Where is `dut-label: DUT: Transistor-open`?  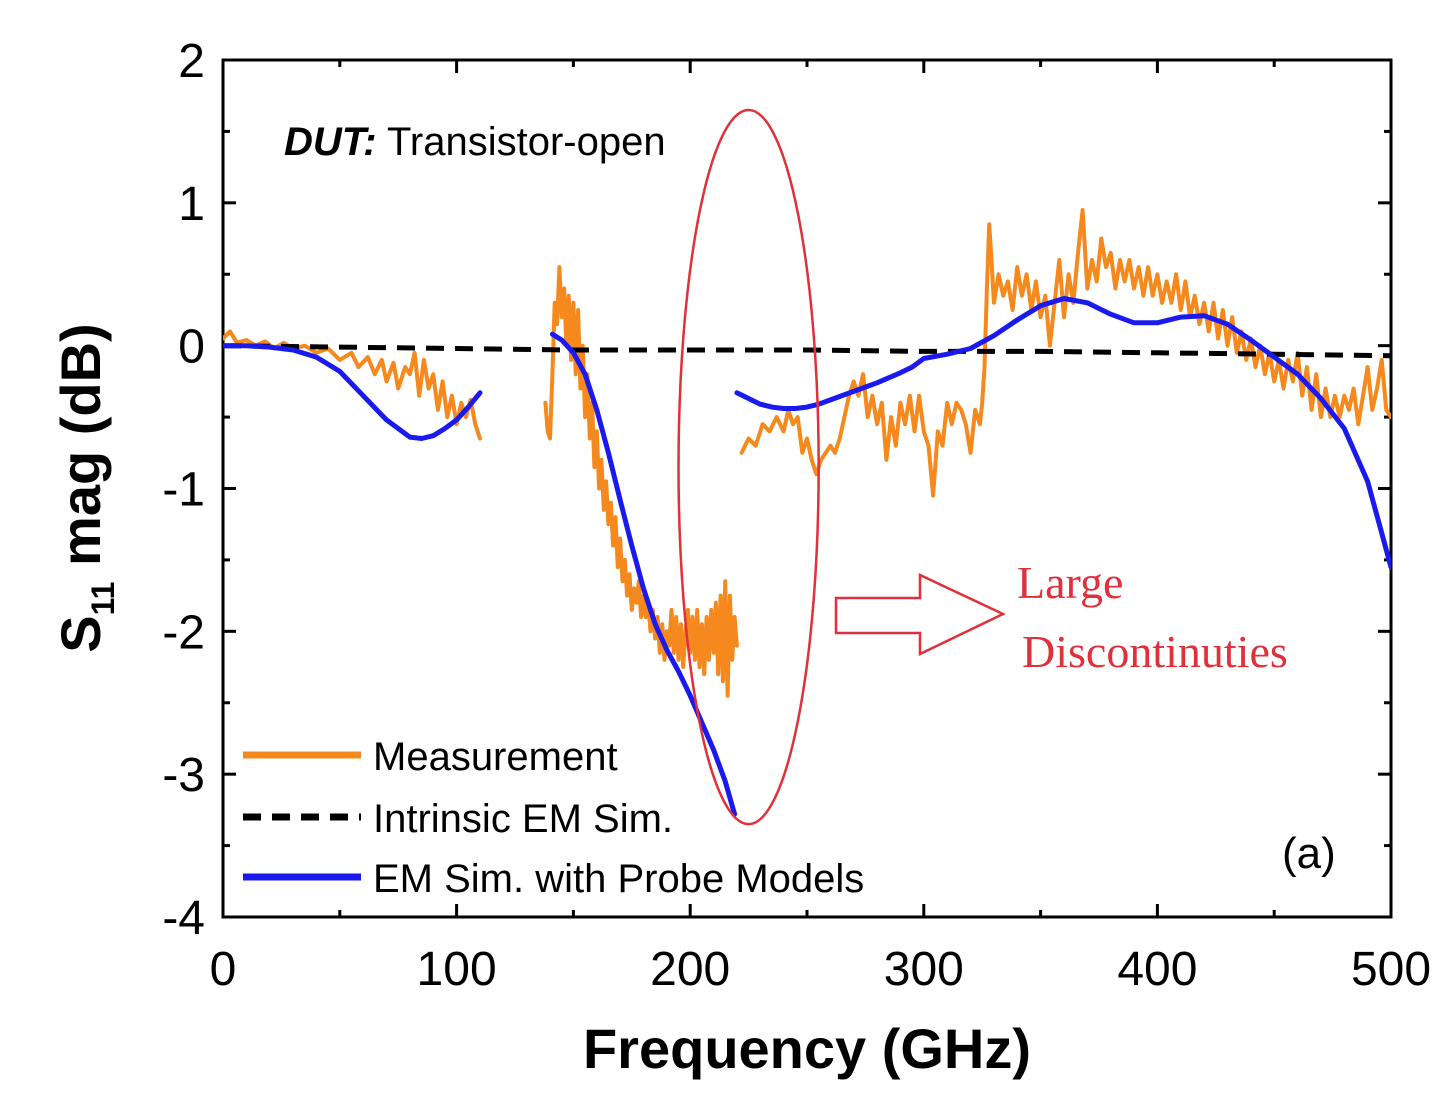 dut-label: DUT: Transistor-open is located at coordinates (475, 142).